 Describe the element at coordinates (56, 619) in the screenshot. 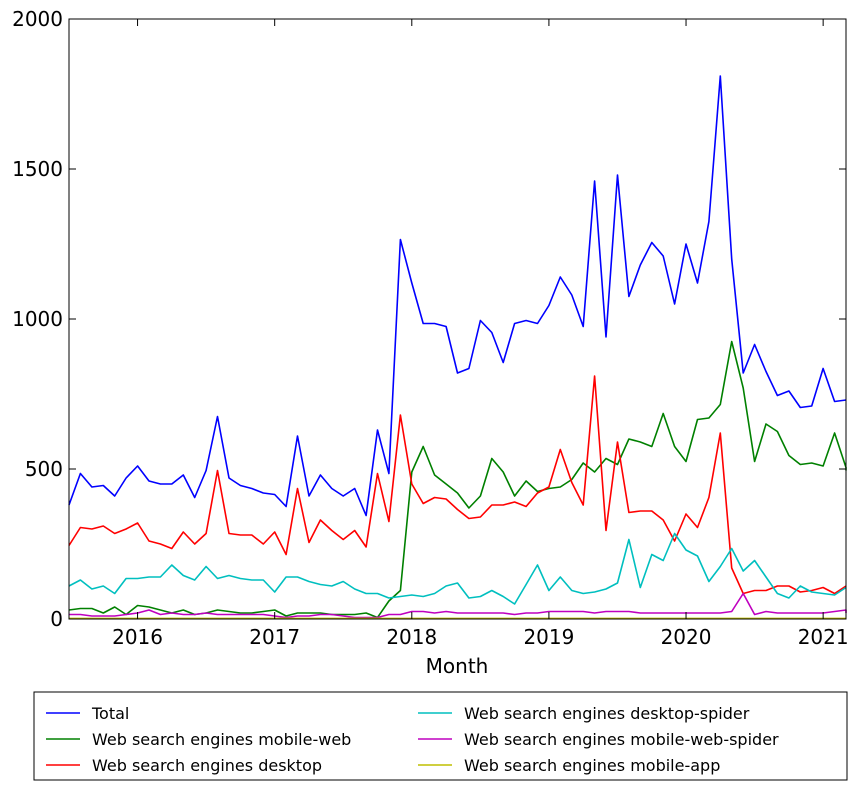

I see `y-tick-label: 0` at that location.